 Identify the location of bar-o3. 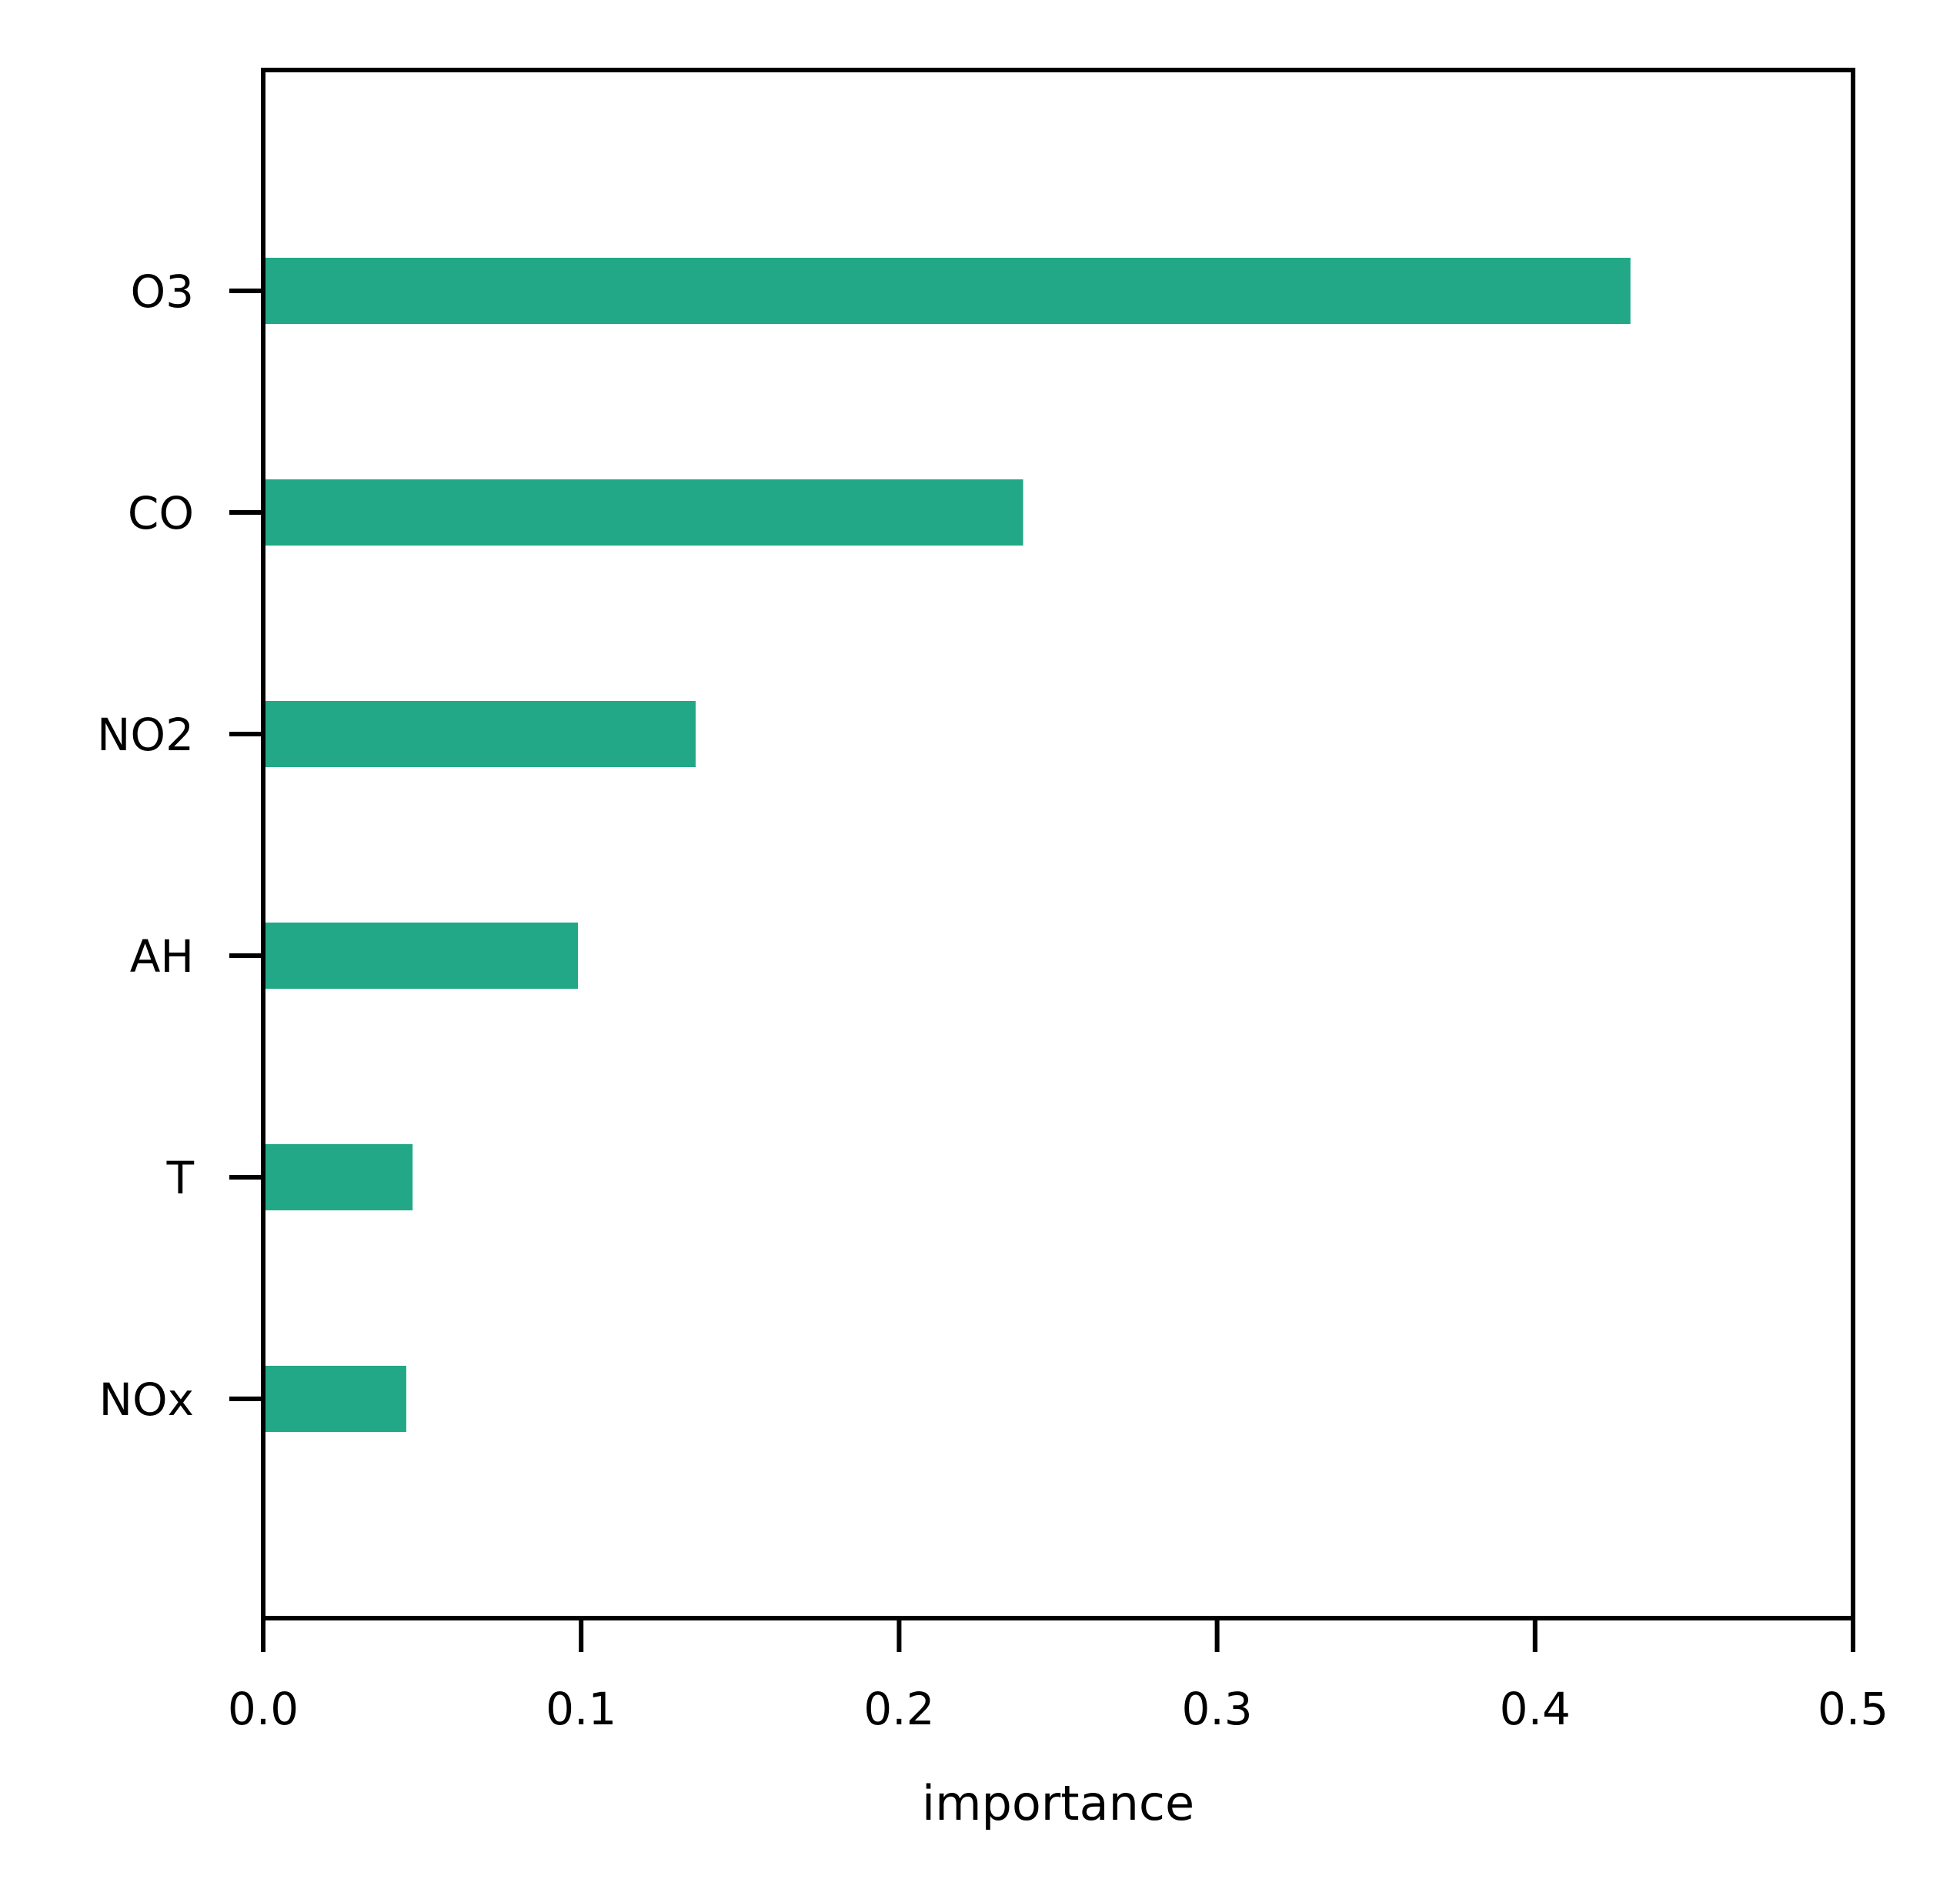
(947, 291).